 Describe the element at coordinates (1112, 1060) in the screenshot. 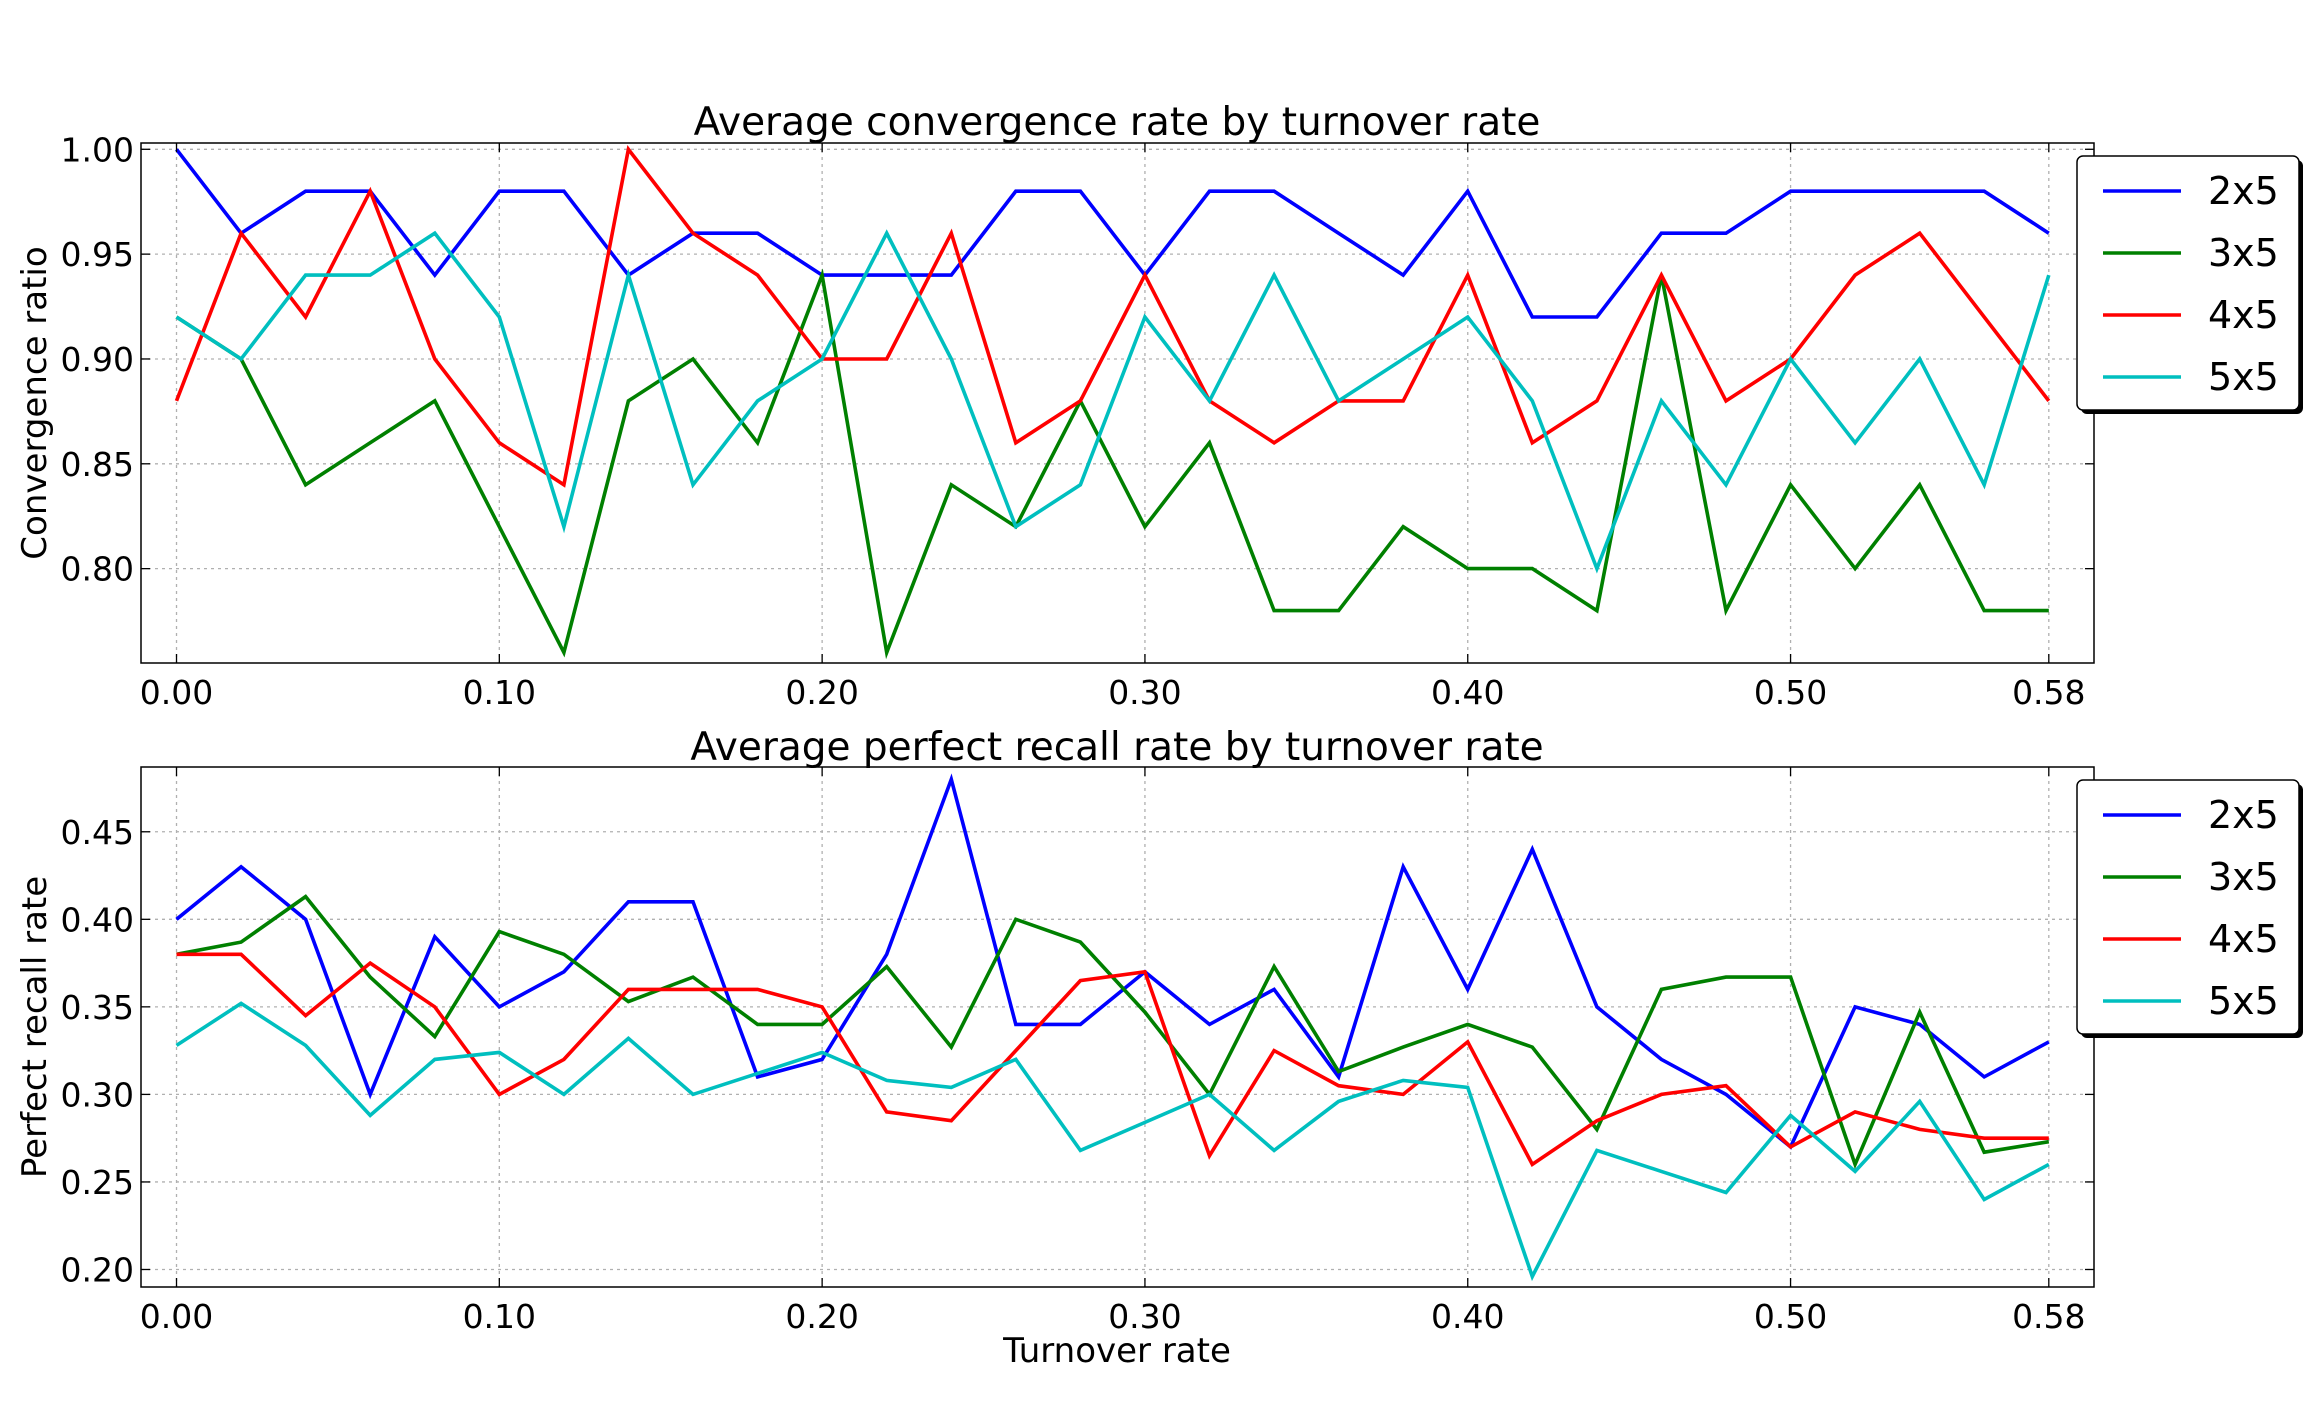

I see `series-line-4x5` at that location.